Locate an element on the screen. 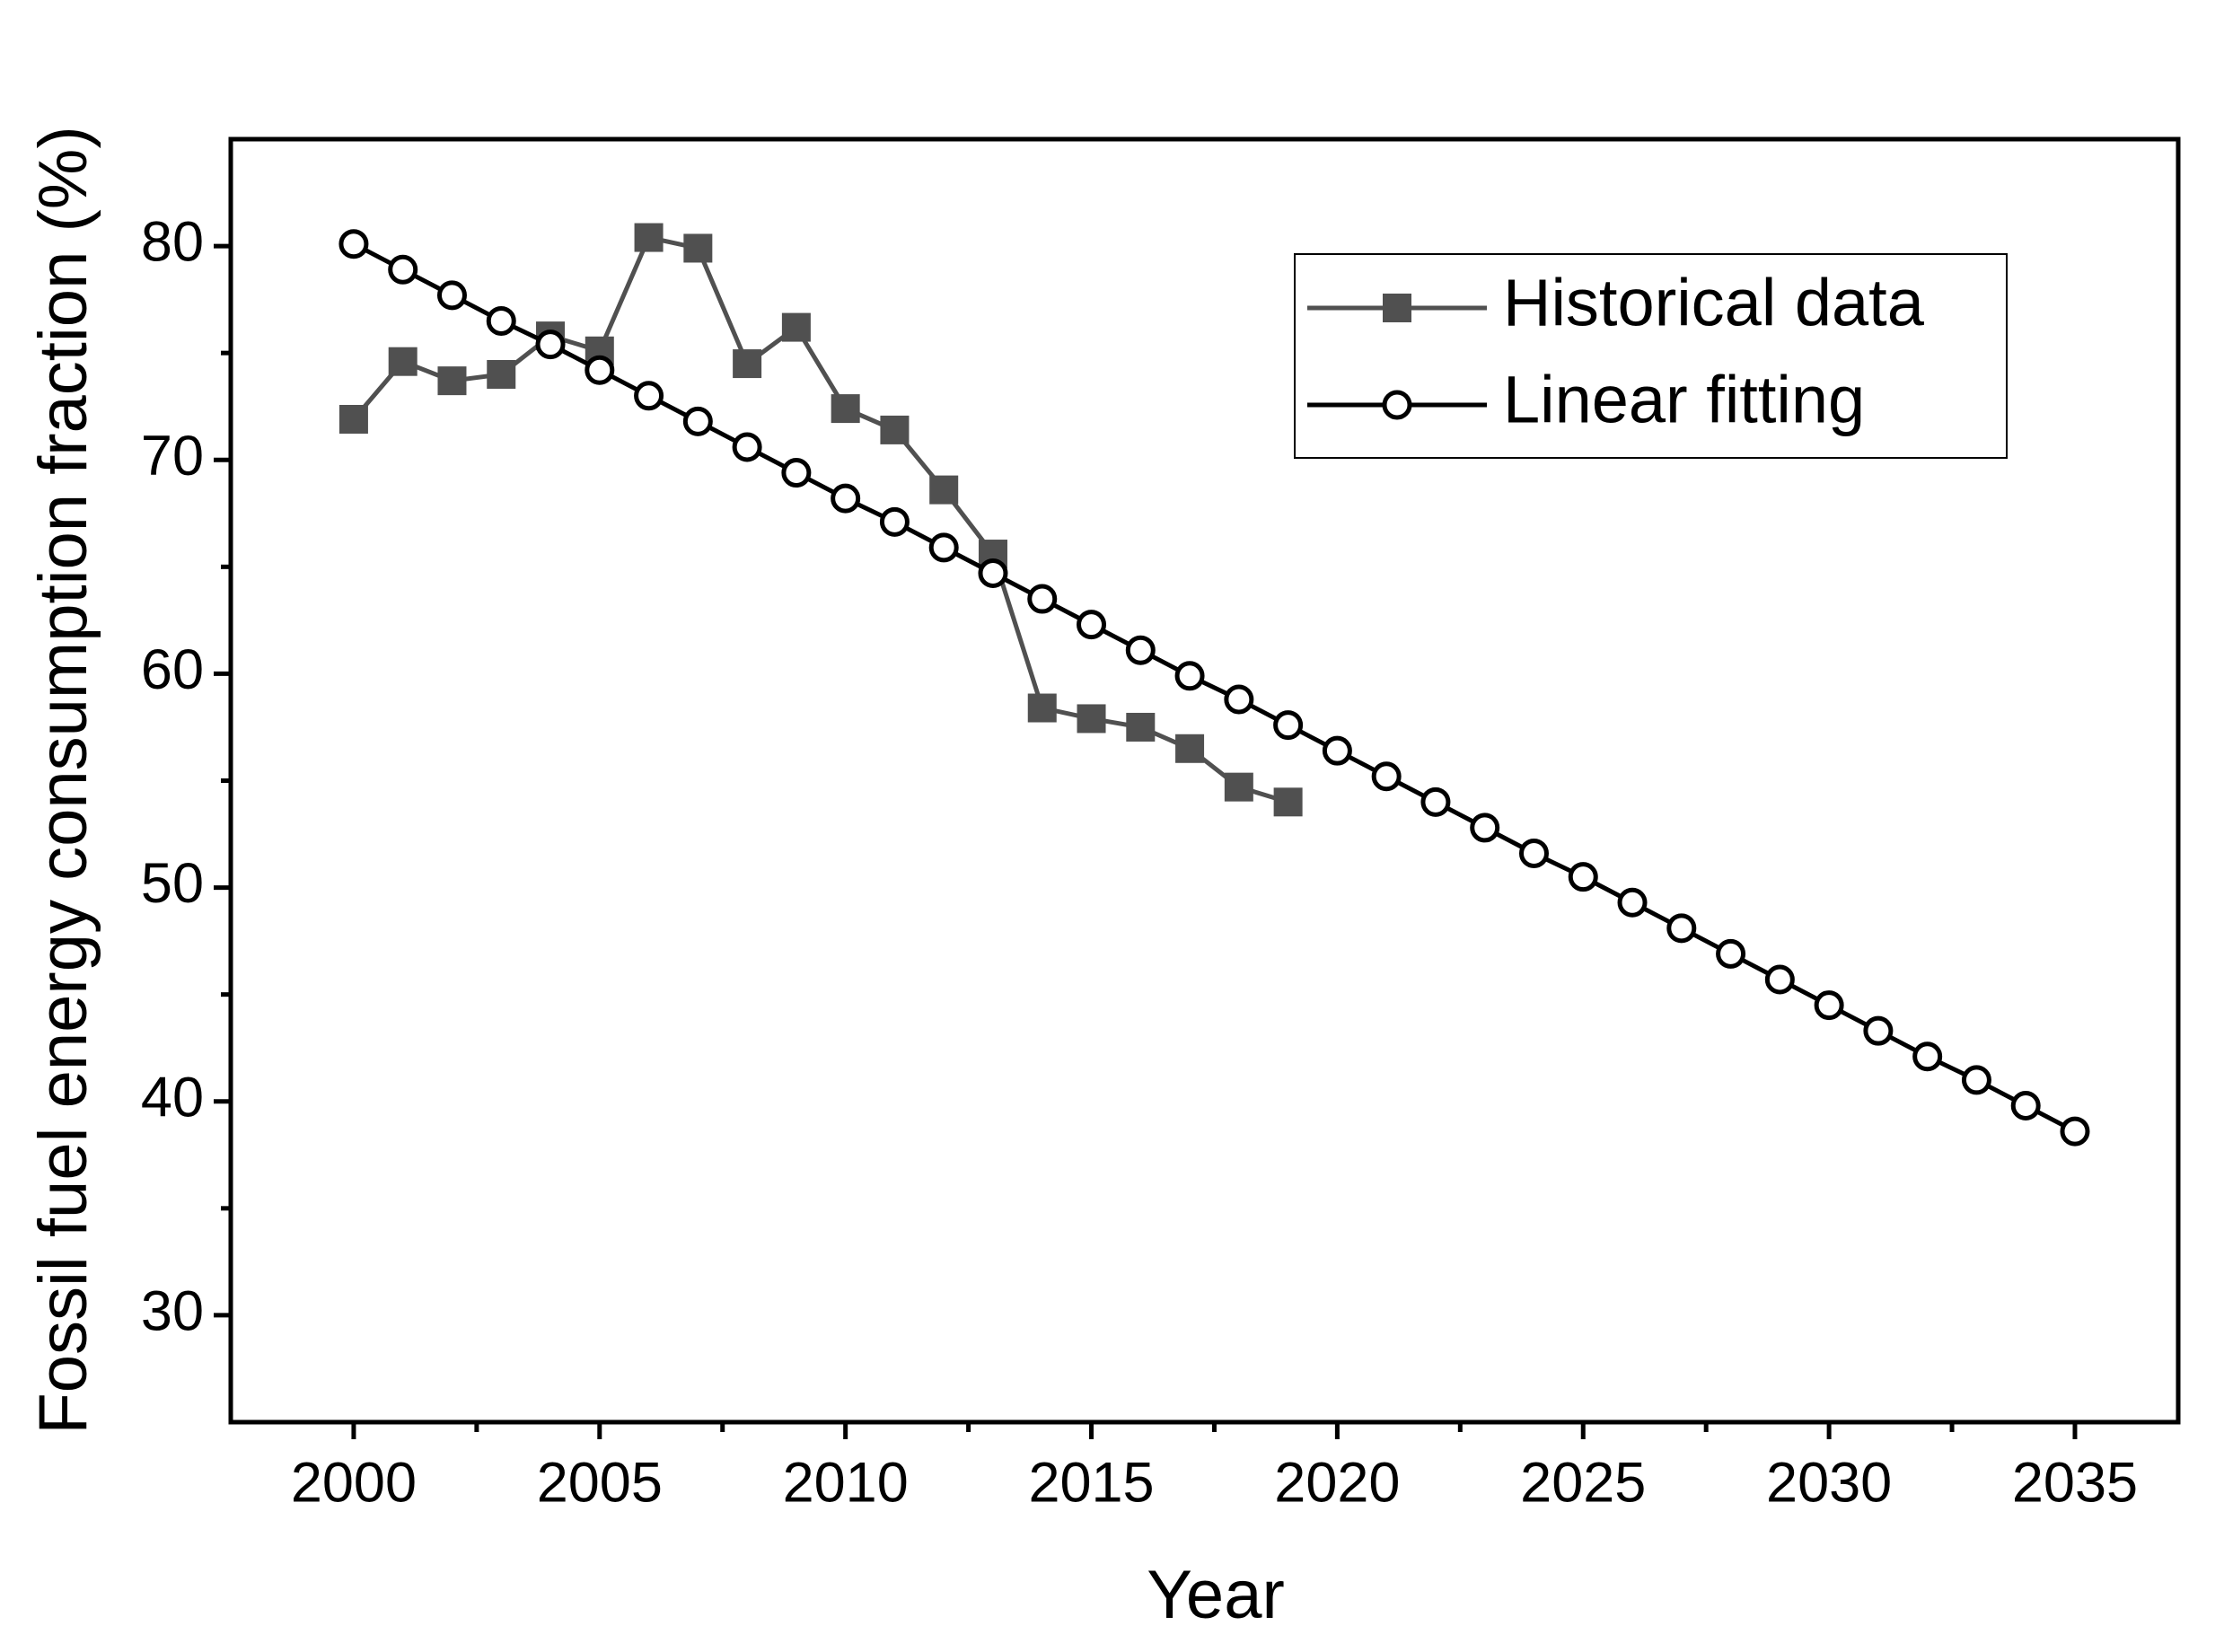 This screenshot has width=2224, height=1652. x-tick-label: 2020 is located at coordinates (1337, 1484).